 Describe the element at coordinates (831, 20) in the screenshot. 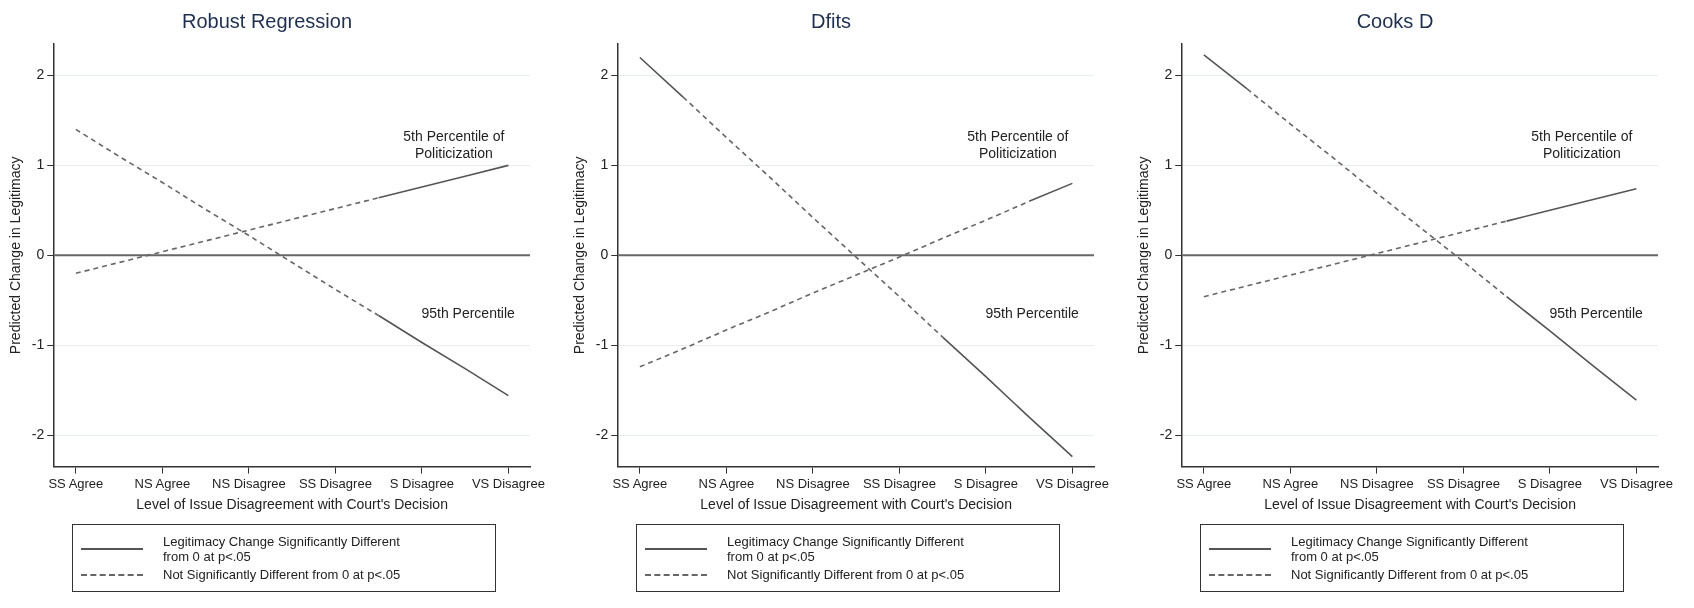

I see `chart-title: Dfits` at that location.